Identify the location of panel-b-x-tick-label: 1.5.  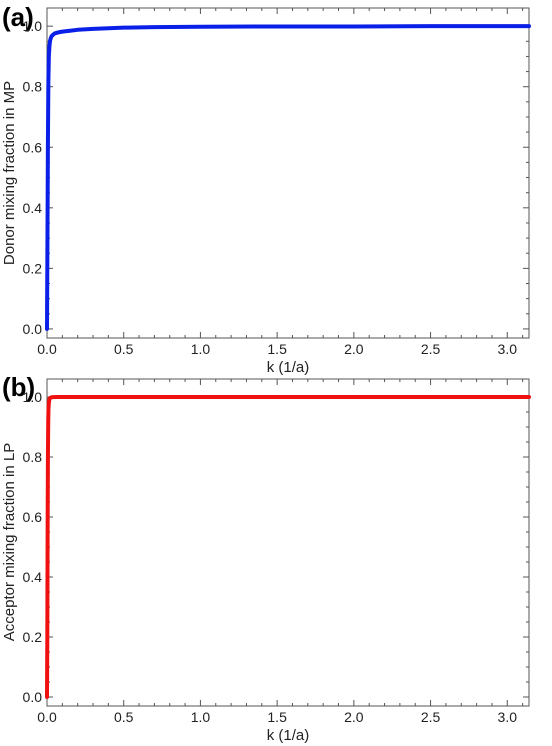
(277, 717).